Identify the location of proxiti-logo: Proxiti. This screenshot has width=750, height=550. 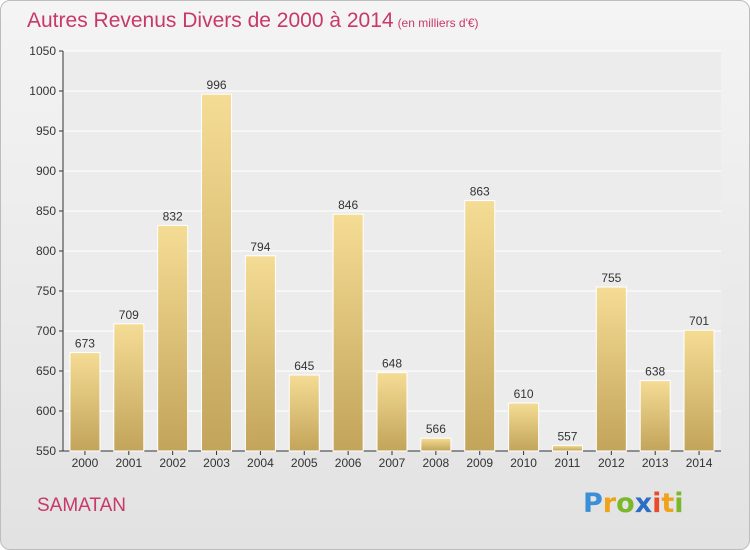
(633, 503).